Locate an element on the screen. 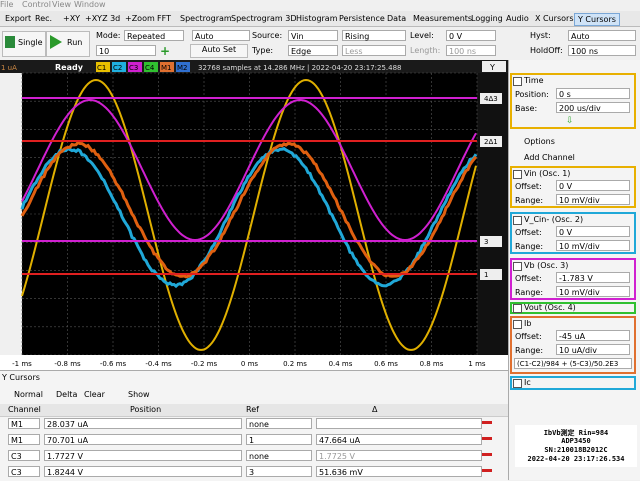 This screenshot has width=640, height=481. cursor-tag-label: 2Δ1 is located at coordinates (491, 142).